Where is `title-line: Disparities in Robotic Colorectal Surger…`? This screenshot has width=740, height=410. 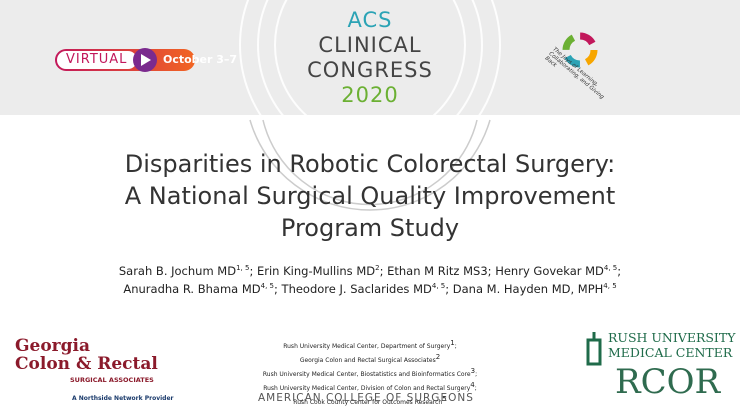
title-line: Disparities in Robotic Colorectal Surger… is located at coordinates (370, 164).